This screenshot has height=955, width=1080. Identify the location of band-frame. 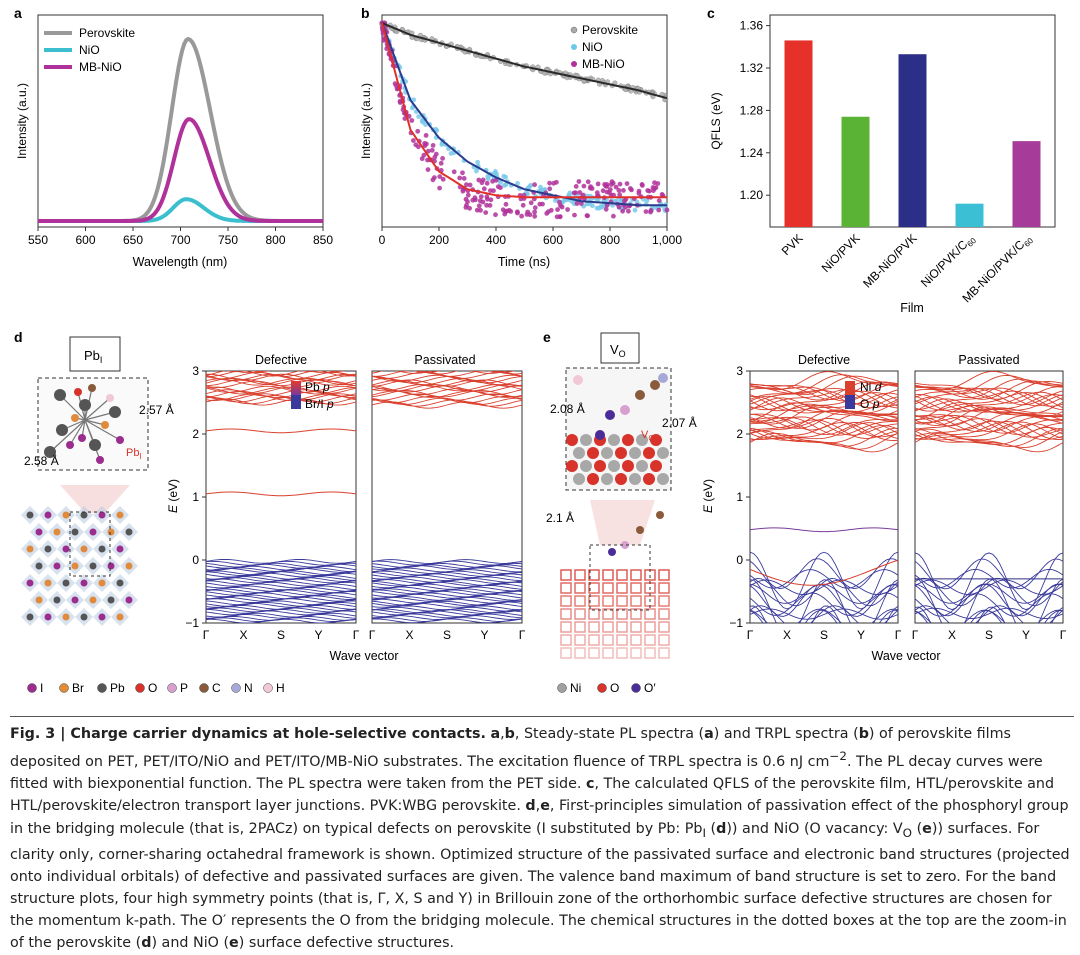
(989, 497).